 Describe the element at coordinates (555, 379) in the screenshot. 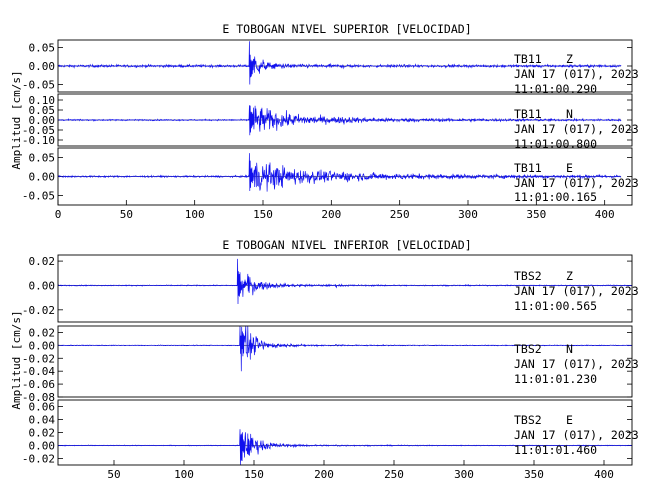

I see `time-label: 11:01:01.230` at that location.